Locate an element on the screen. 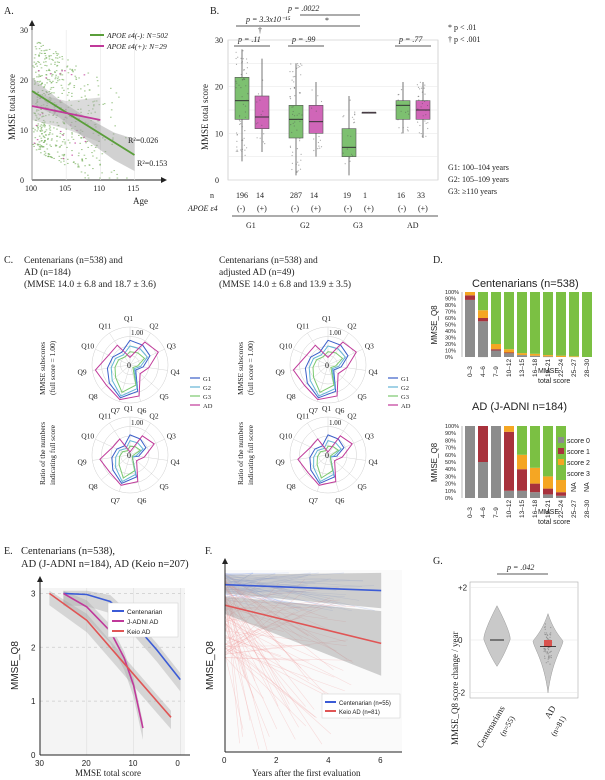 The image size is (605, 780). series-line is located at coordinates (110, 655).